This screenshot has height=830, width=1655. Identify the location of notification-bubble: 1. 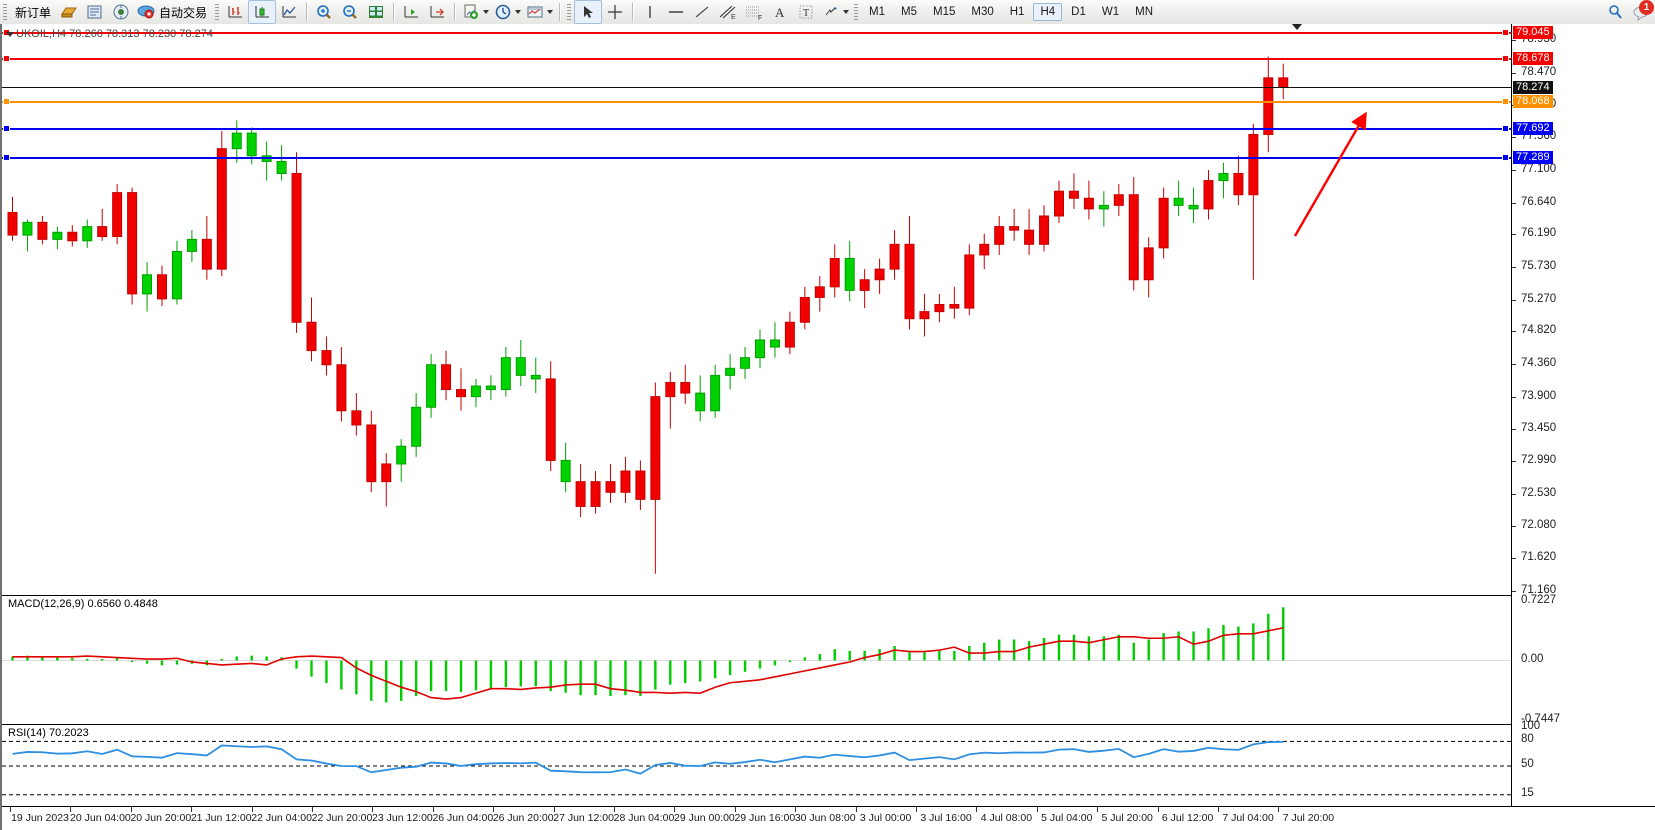
(1642, 11).